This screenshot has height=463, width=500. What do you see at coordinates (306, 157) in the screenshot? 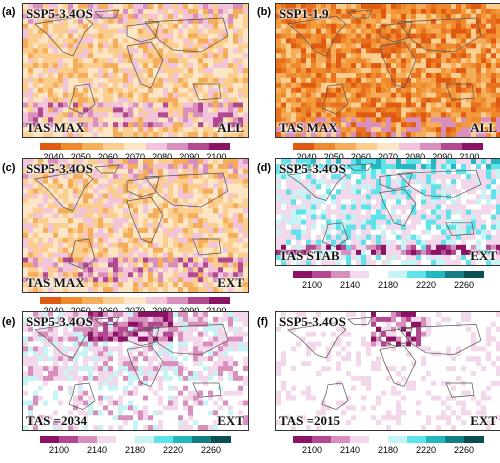
I see `colorbar-tick-label: 2040` at bounding box center [306, 157].